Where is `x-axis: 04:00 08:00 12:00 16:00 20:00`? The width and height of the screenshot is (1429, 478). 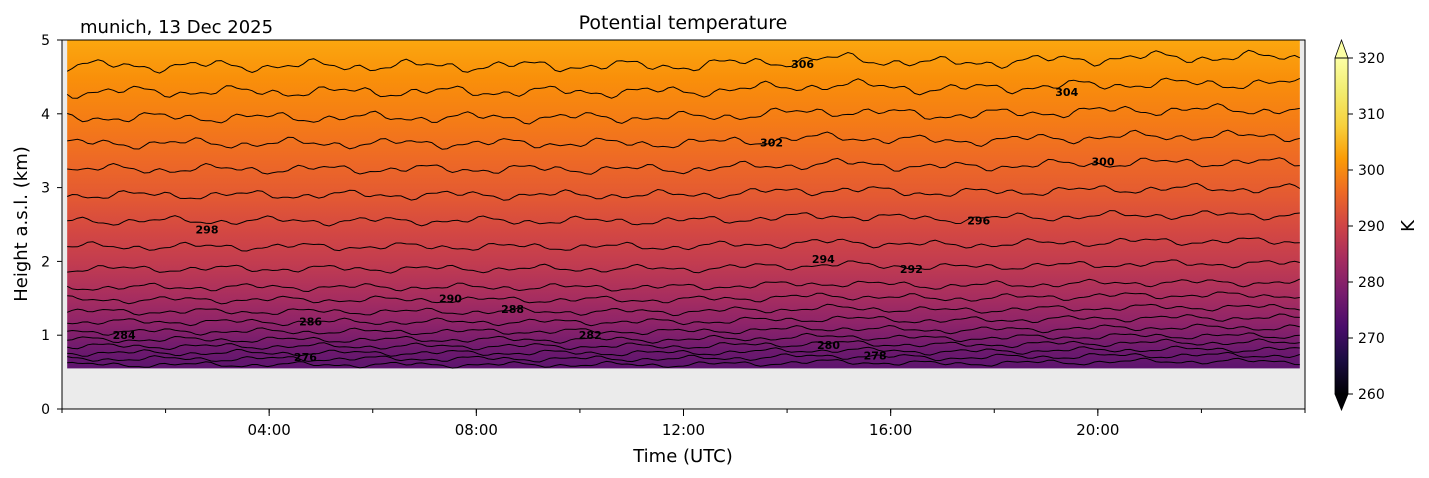 x-axis: 04:00 08:00 12:00 16:00 20:00 is located at coordinates (683, 424).